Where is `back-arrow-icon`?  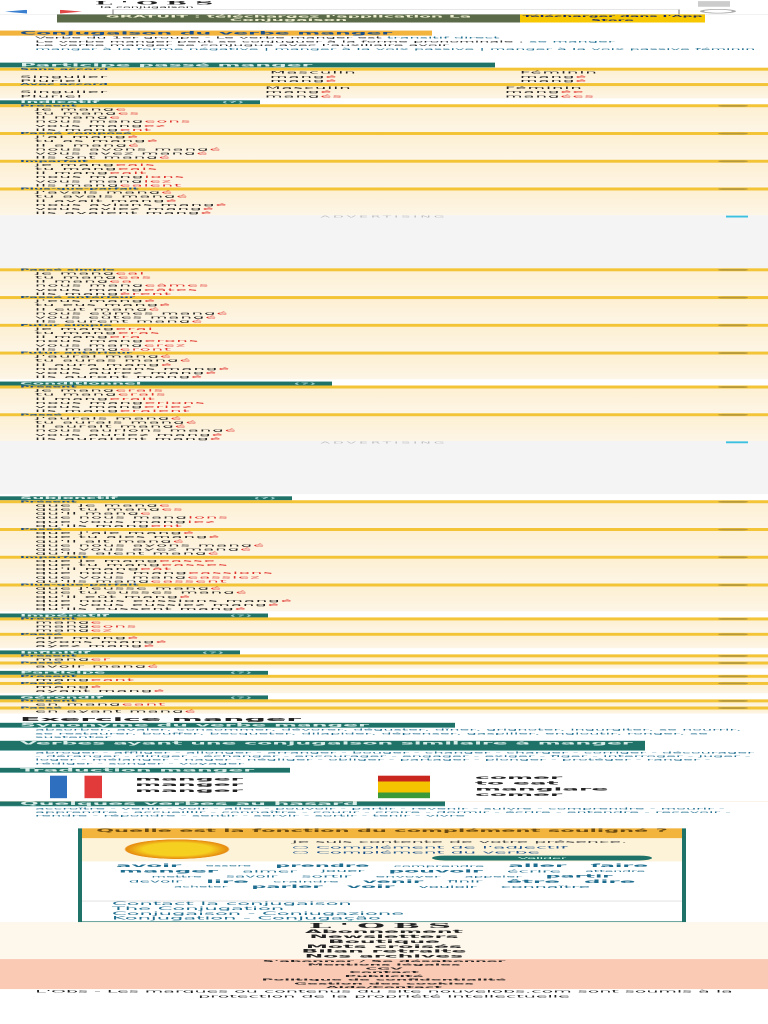 back-arrow-icon is located at coordinates (16, 11).